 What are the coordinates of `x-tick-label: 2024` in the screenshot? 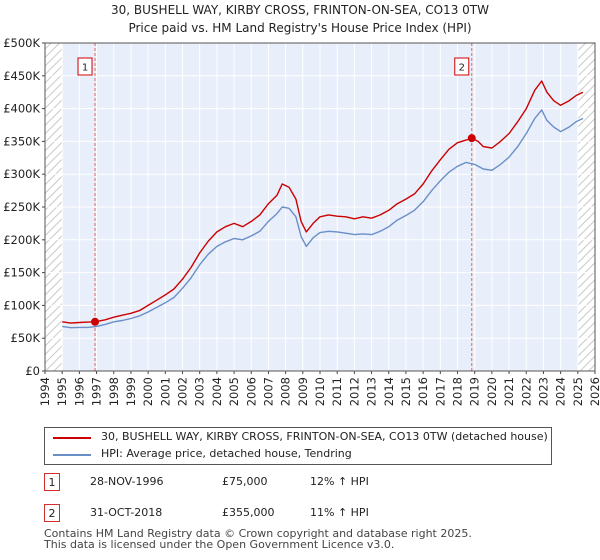 It's located at (561, 391).